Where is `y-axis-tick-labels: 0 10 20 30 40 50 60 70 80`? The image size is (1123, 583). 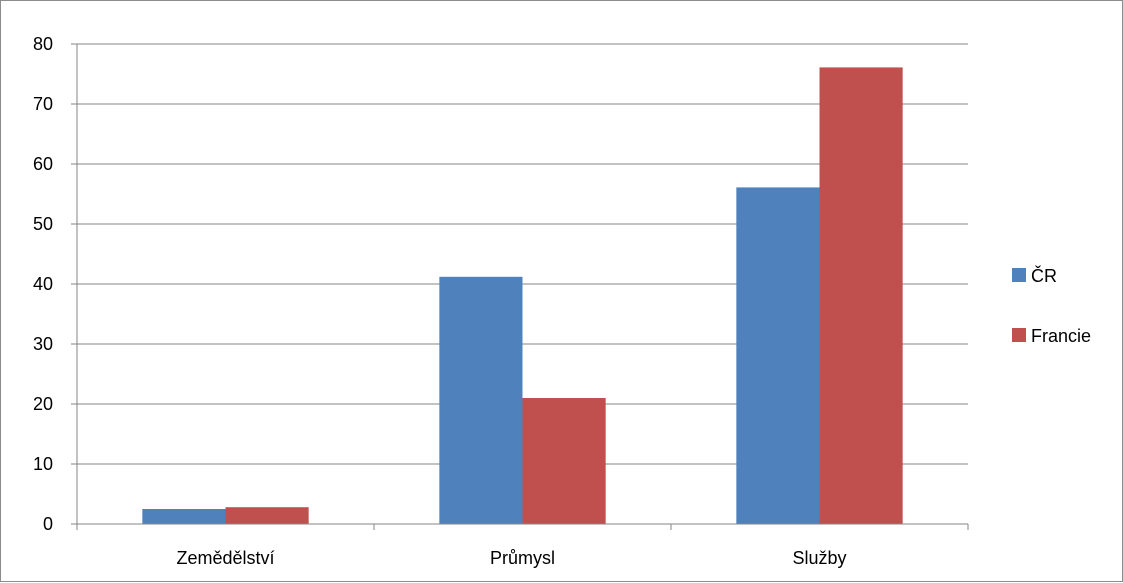 y-axis-tick-labels: 0 10 20 30 40 50 60 70 80 is located at coordinates (43, 284).